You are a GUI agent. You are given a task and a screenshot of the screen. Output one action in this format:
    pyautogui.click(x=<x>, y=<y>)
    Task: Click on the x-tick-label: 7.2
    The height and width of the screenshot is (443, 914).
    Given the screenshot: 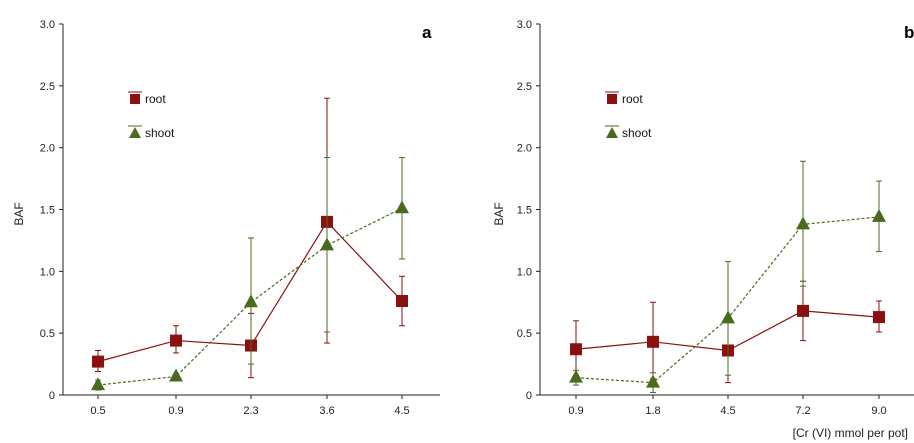 What is the action you would take?
    pyautogui.click(x=802, y=411)
    